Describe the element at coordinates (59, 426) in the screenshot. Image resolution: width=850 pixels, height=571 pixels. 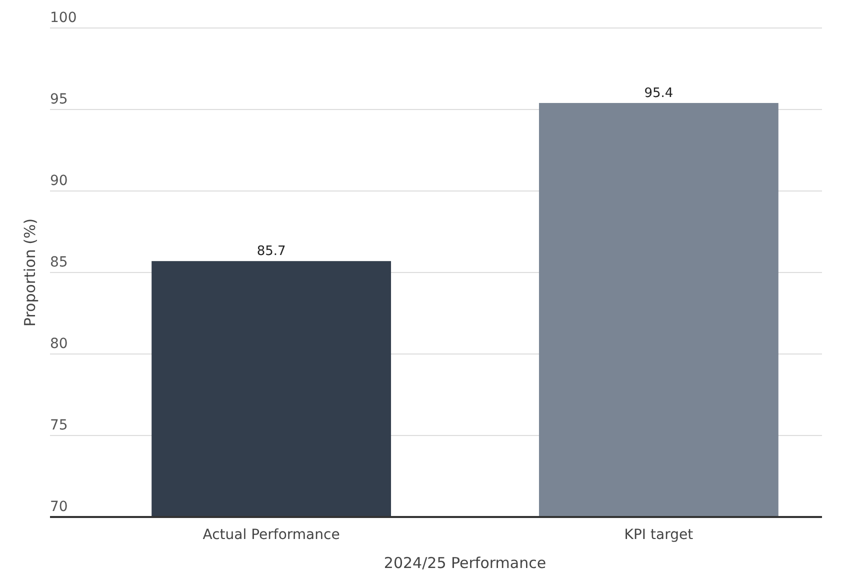
I see `y-tick-label: 75` at that location.